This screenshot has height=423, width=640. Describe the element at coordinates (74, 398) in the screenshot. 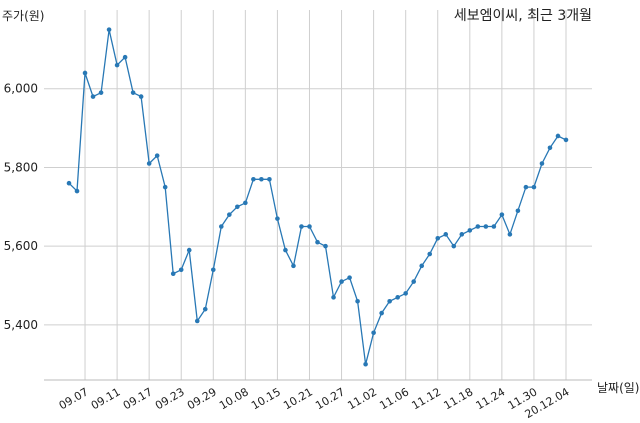

I see `x-tick-label: 09.07` at that location.